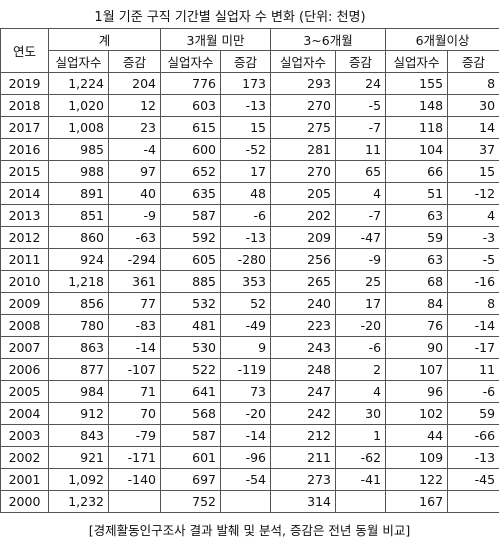 The height and width of the screenshot is (542, 499). Describe the element at coordinates (24, 50) in the screenshot. I see `corner-header: 연도` at that location.